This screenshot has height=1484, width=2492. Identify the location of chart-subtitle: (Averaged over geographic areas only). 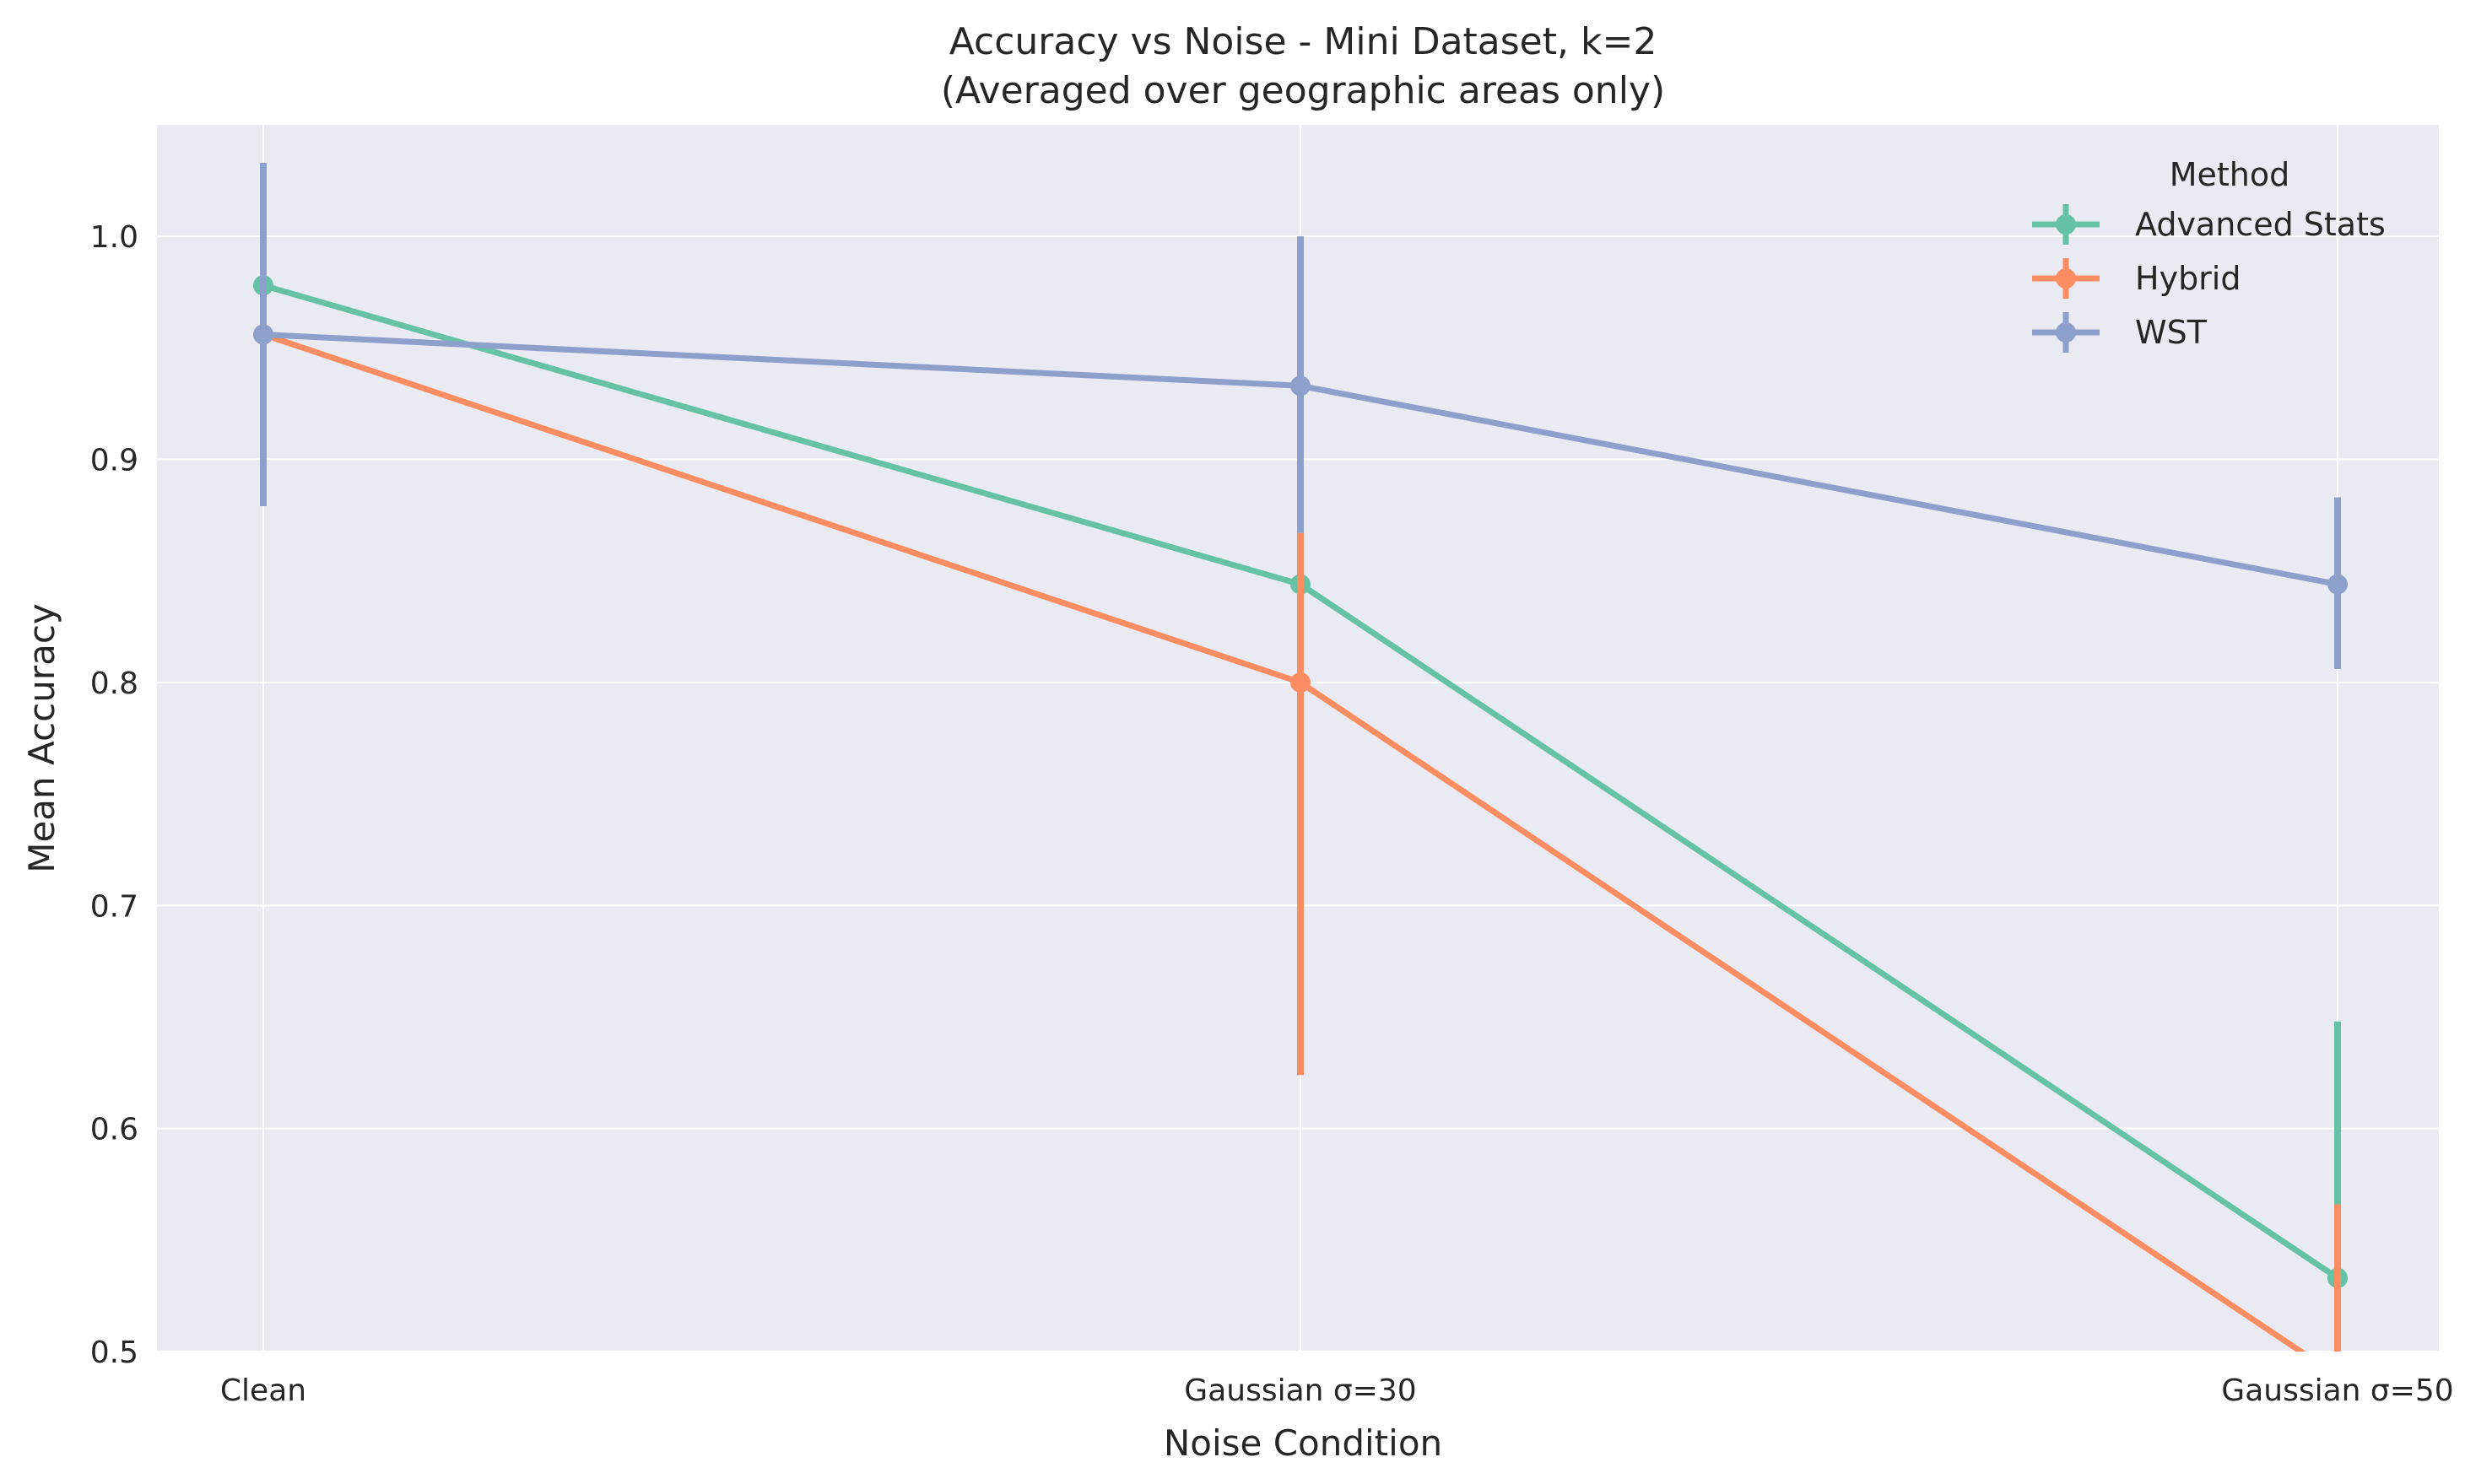
(1303, 90).